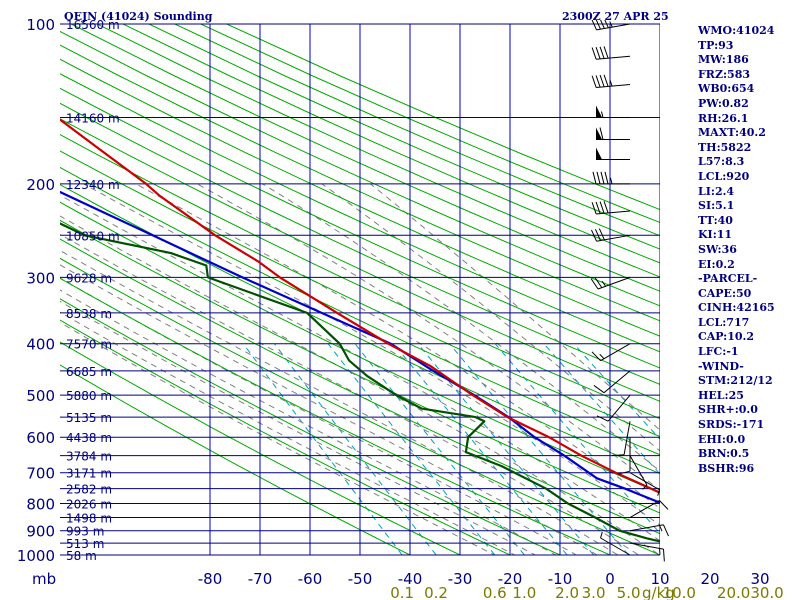 The height and width of the screenshot is (600, 800). What do you see at coordinates (735, 381) in the screenshot?
I see `index-item: STM:212/12` at bounding box center [735, 381].